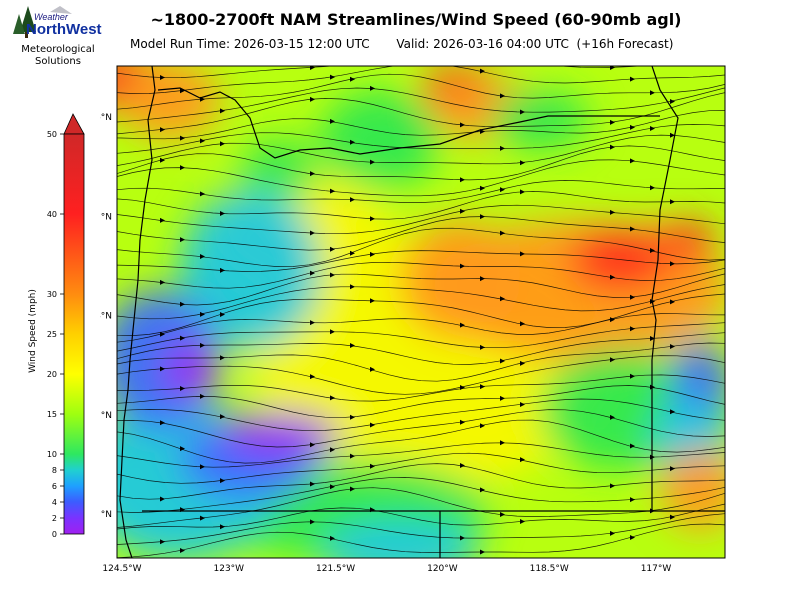  What do you see at coordinates (665, 288) in the screenshot?
I see `oregon-idaho-border` at bounding box center [665, 288].